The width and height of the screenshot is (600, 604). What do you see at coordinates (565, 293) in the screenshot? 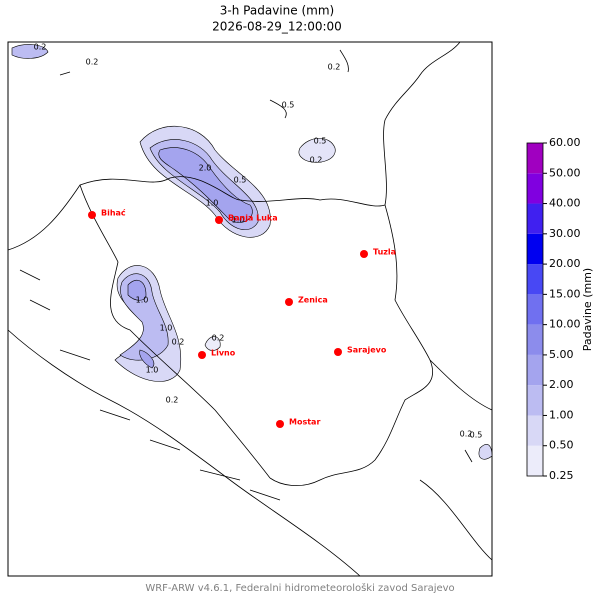
I see `colorbar-tick-label: 15.00` at bounding box center [565, 293].